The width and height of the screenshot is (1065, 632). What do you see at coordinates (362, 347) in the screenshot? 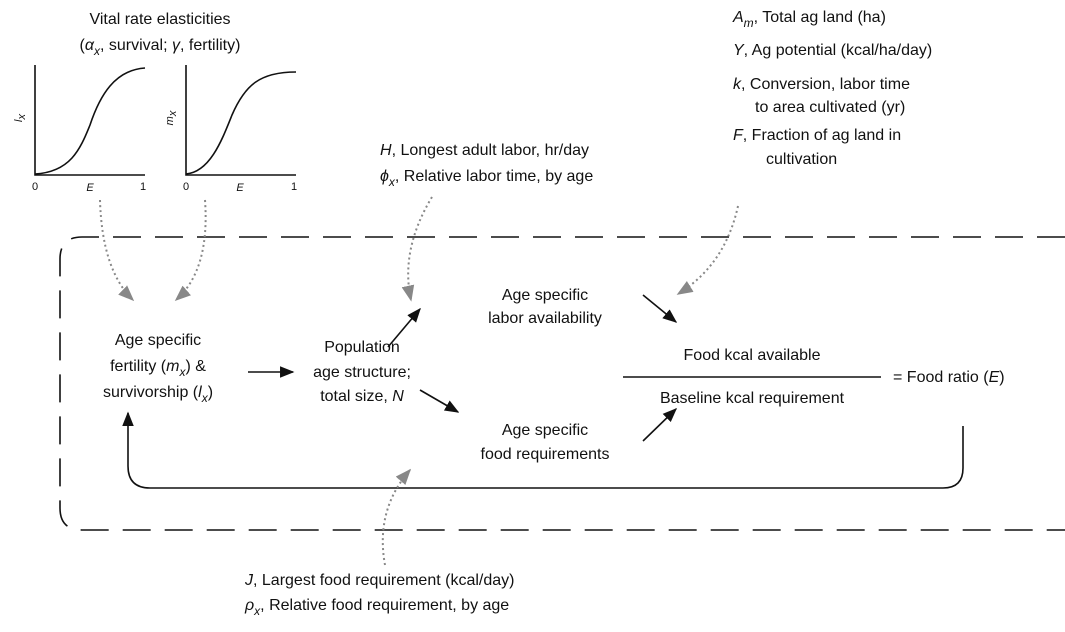
I see `node-text: Population` at bounding box center [362, 347].